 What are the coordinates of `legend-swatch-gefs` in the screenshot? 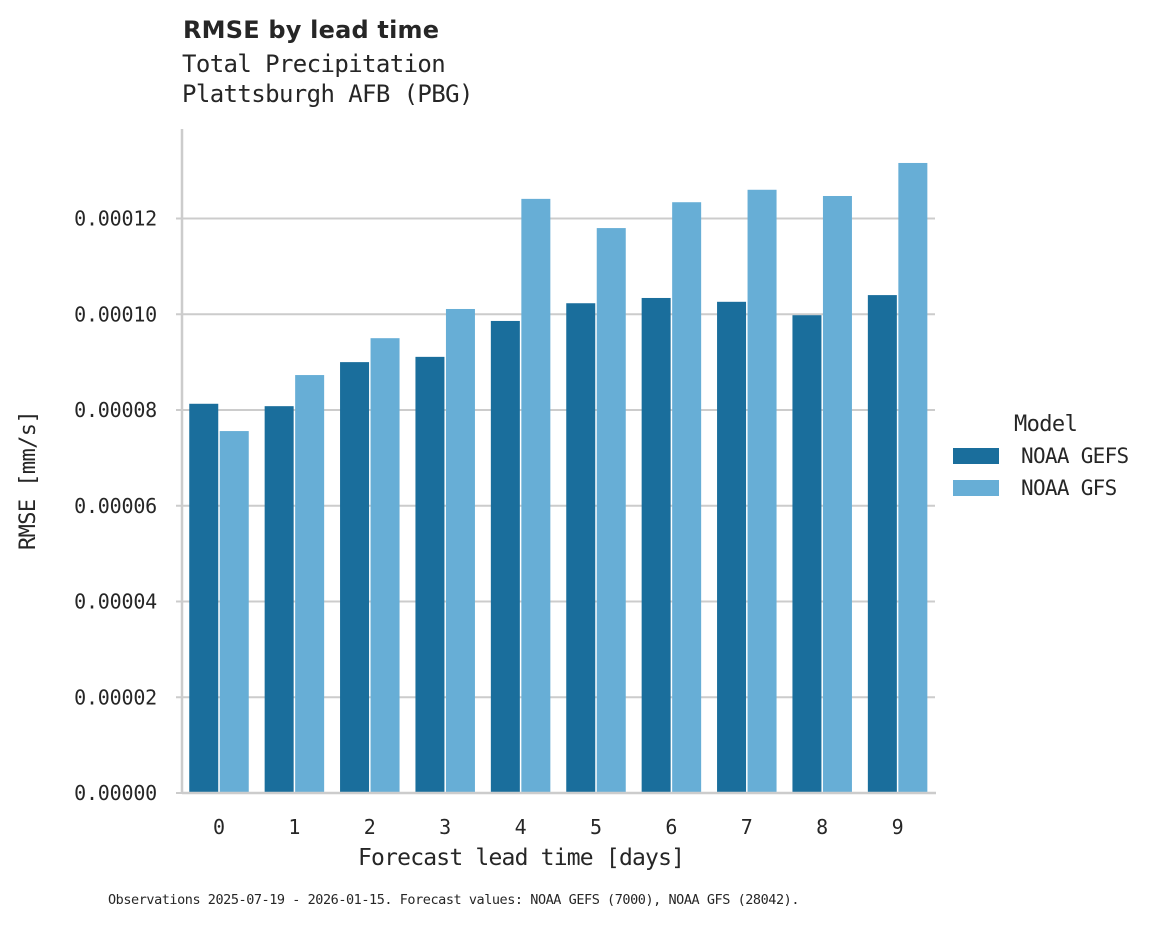 It's located at (976, 456).